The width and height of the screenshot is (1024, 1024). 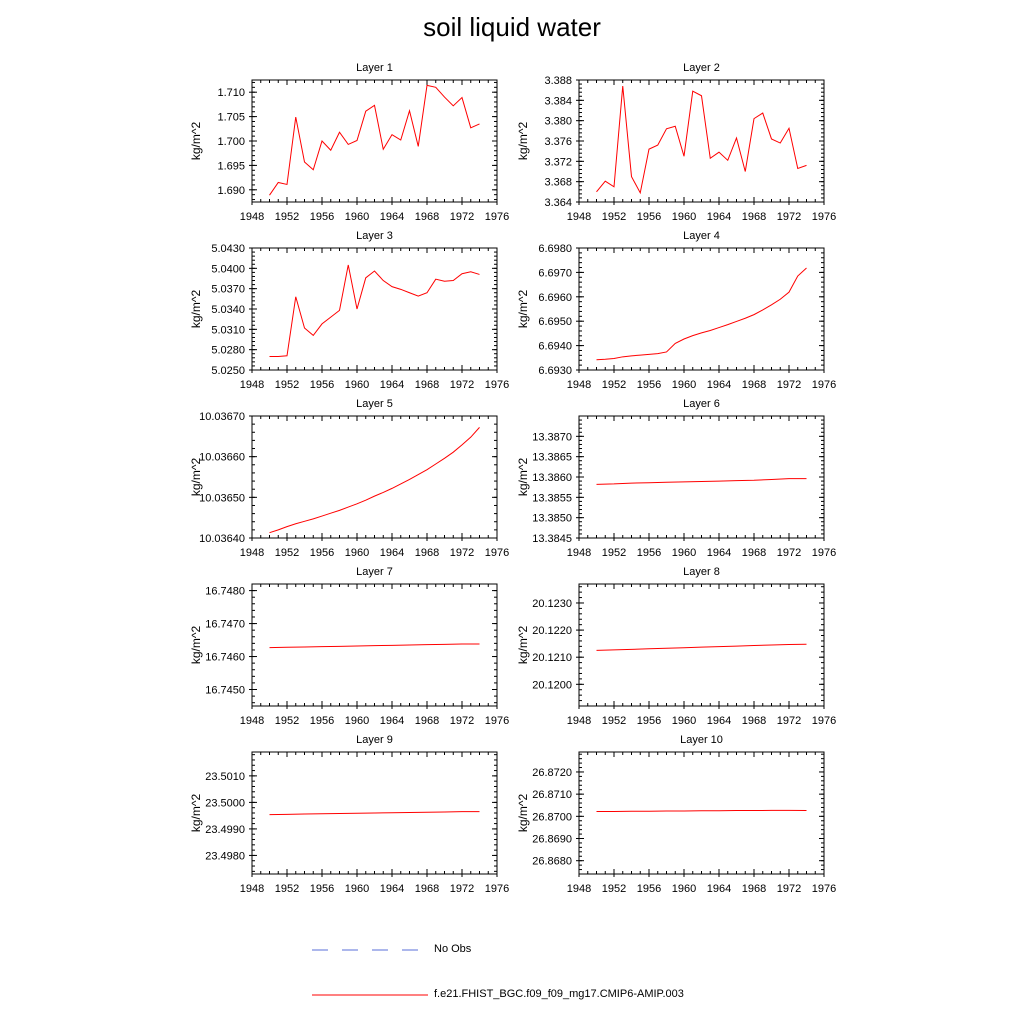 I want to click on y-tick-label: 13.3845, so click(x=552, y=539).